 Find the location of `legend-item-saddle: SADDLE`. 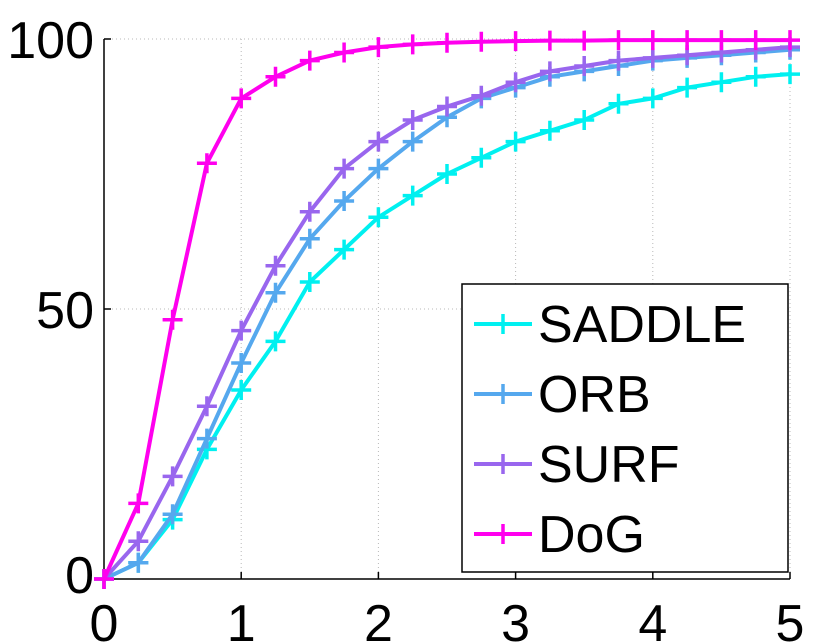

legend-item-saddle: SADDLE is located at coordinates (610, 325).